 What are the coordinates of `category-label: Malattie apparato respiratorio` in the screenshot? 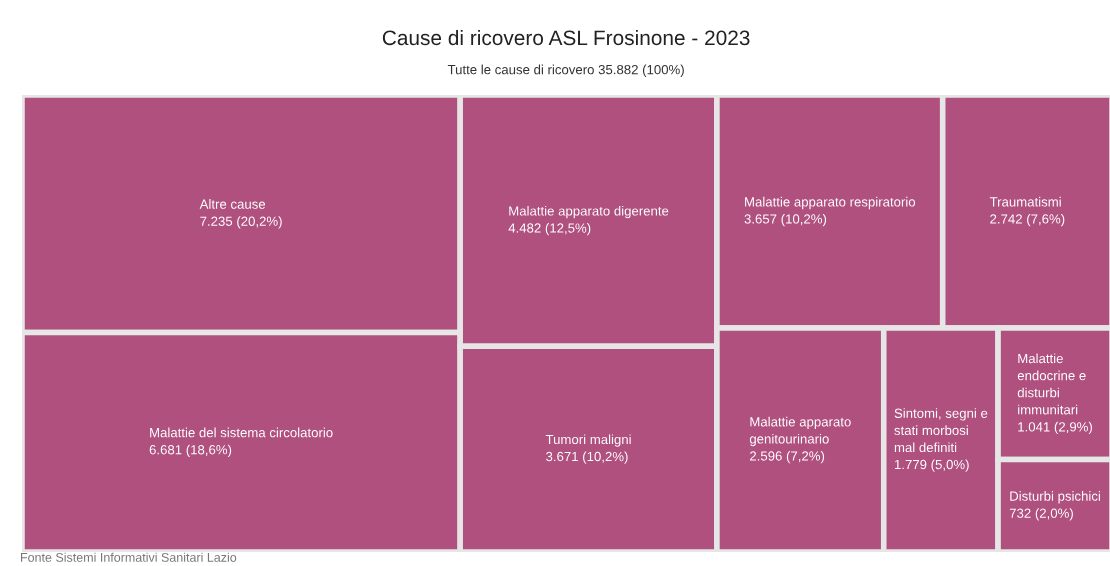 It's located at (830, 203).